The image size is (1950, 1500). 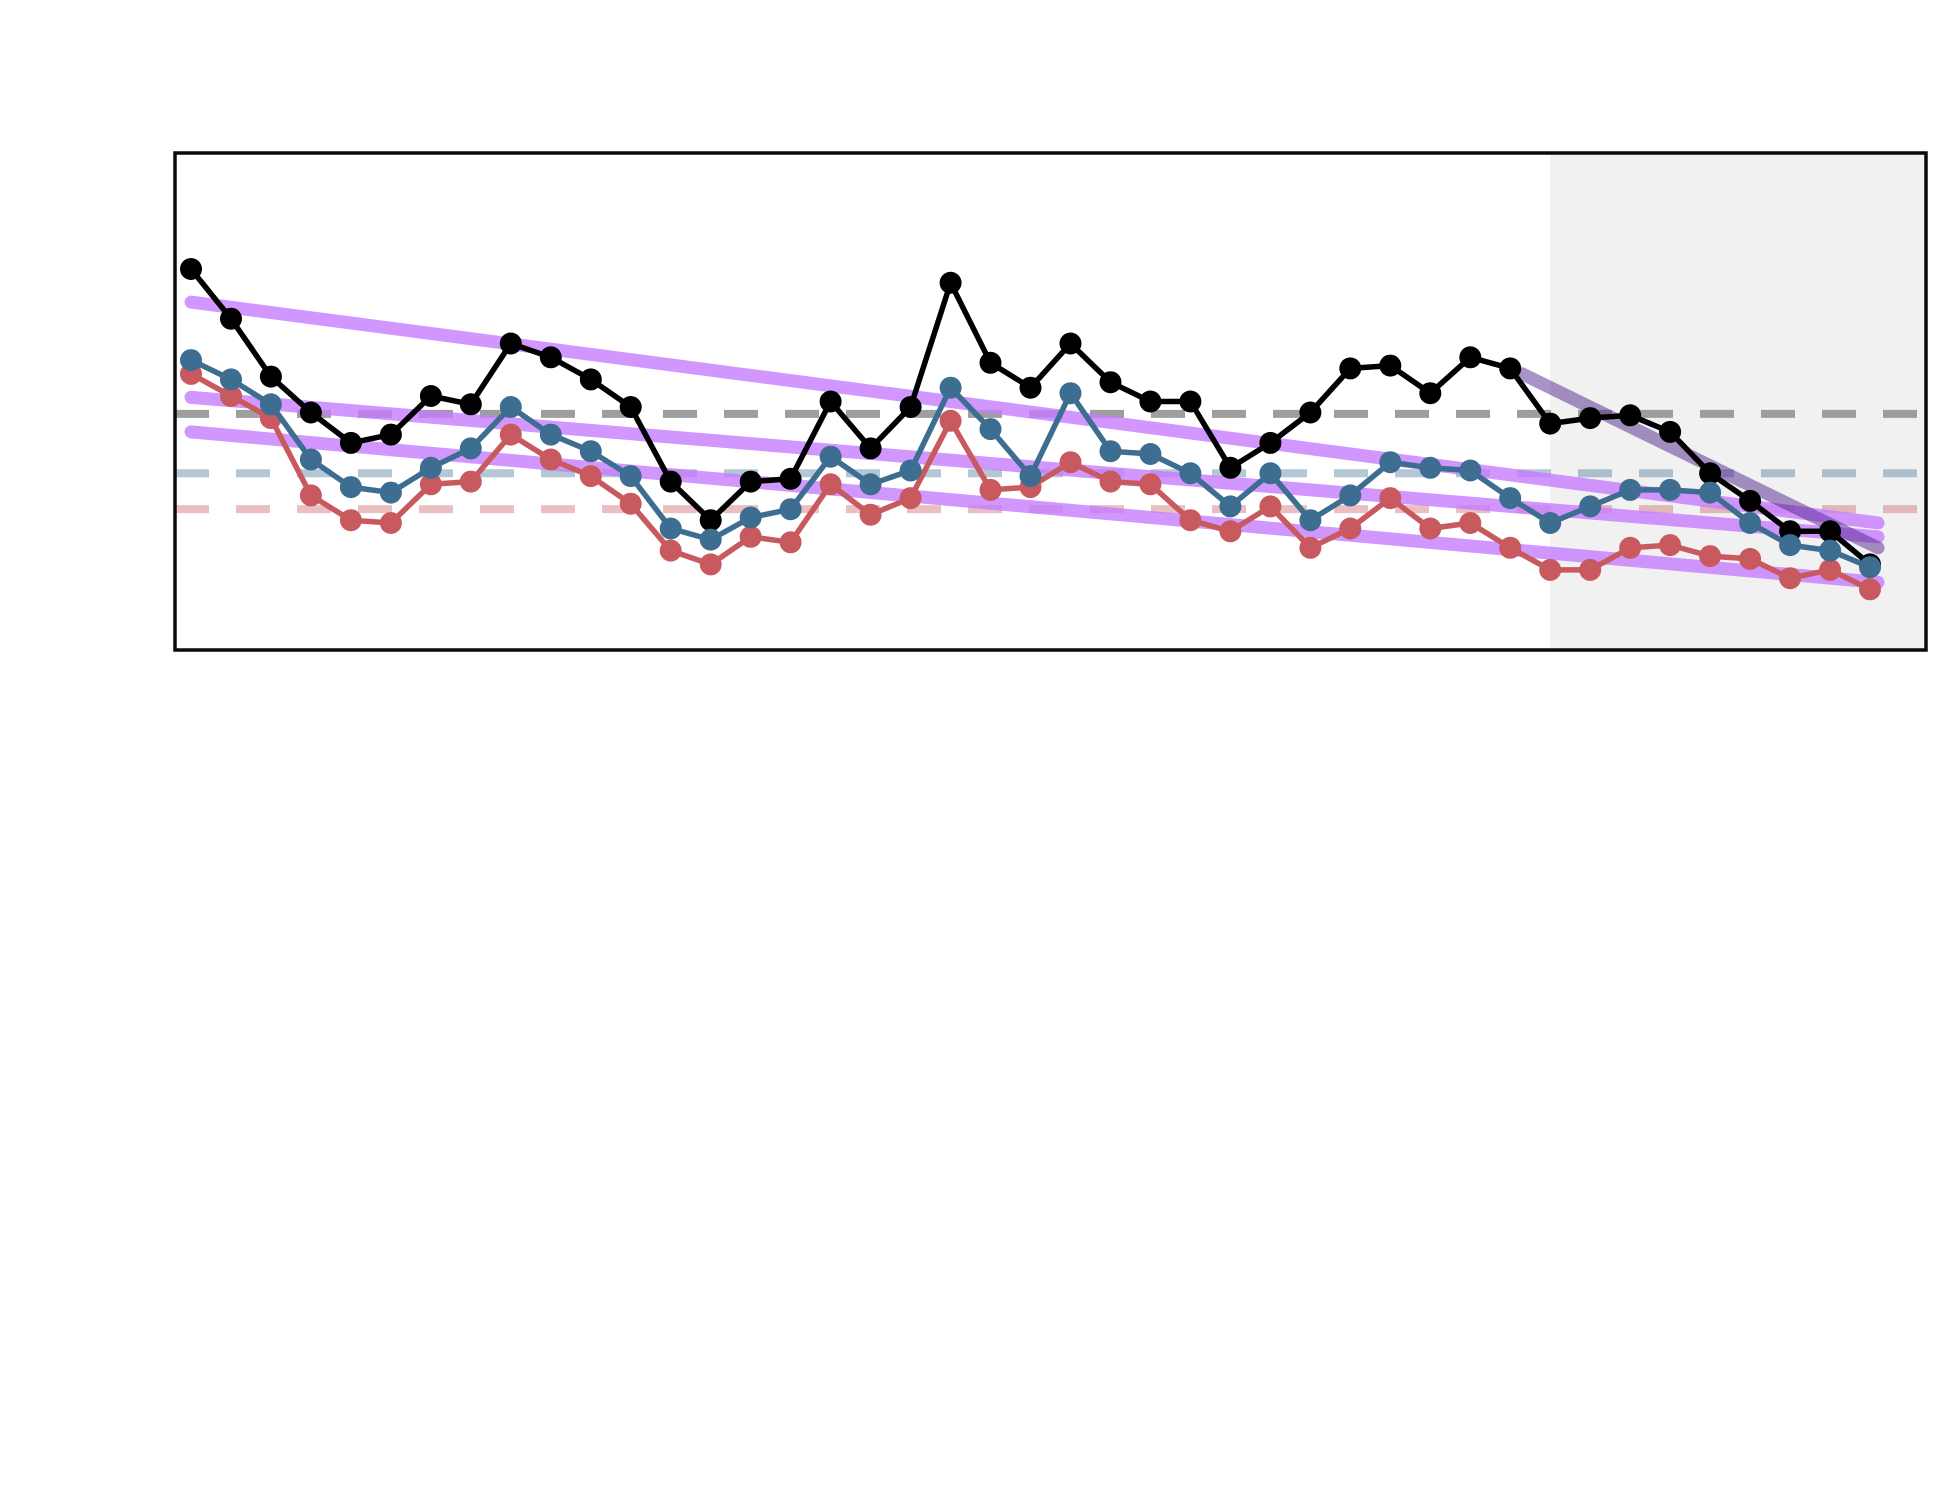 I want to click on gb-total-point-1998, so click(x=830, y=401).